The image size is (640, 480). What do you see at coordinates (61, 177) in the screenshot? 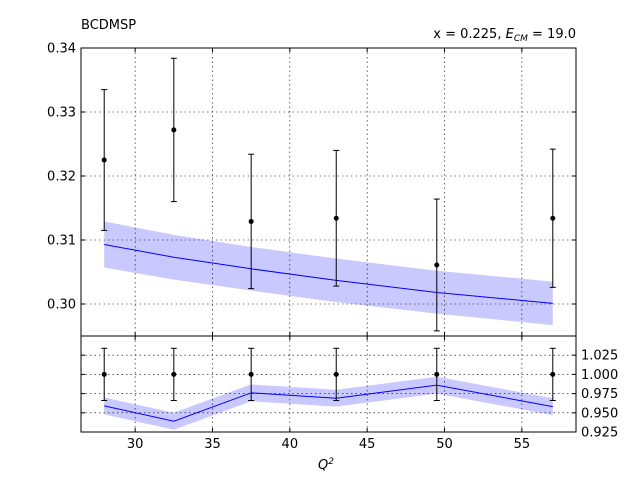
I see `main-y-tick-label: 0.32` at bounding box center [61, 177].